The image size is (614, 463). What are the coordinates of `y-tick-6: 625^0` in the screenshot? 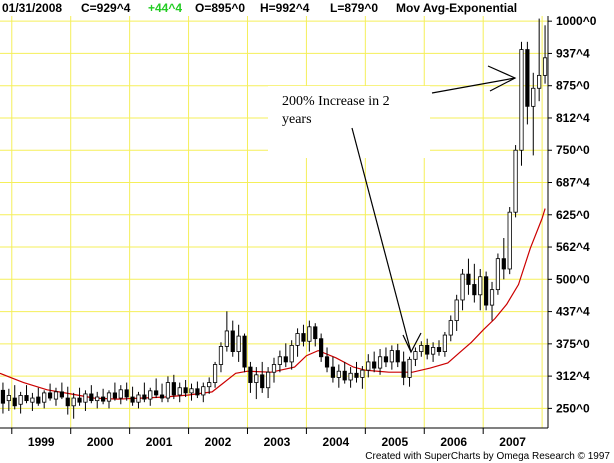 It's located at (573, 215).